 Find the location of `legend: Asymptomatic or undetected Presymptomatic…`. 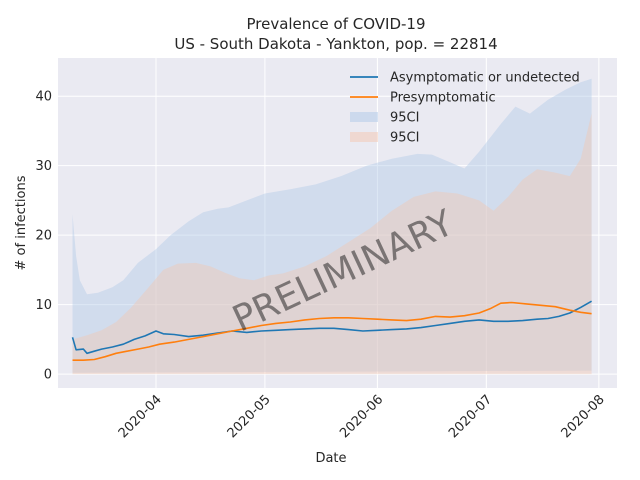

legend: Asymptomatic or undetected Presymptomatic… is located at coordinates (465, 108).